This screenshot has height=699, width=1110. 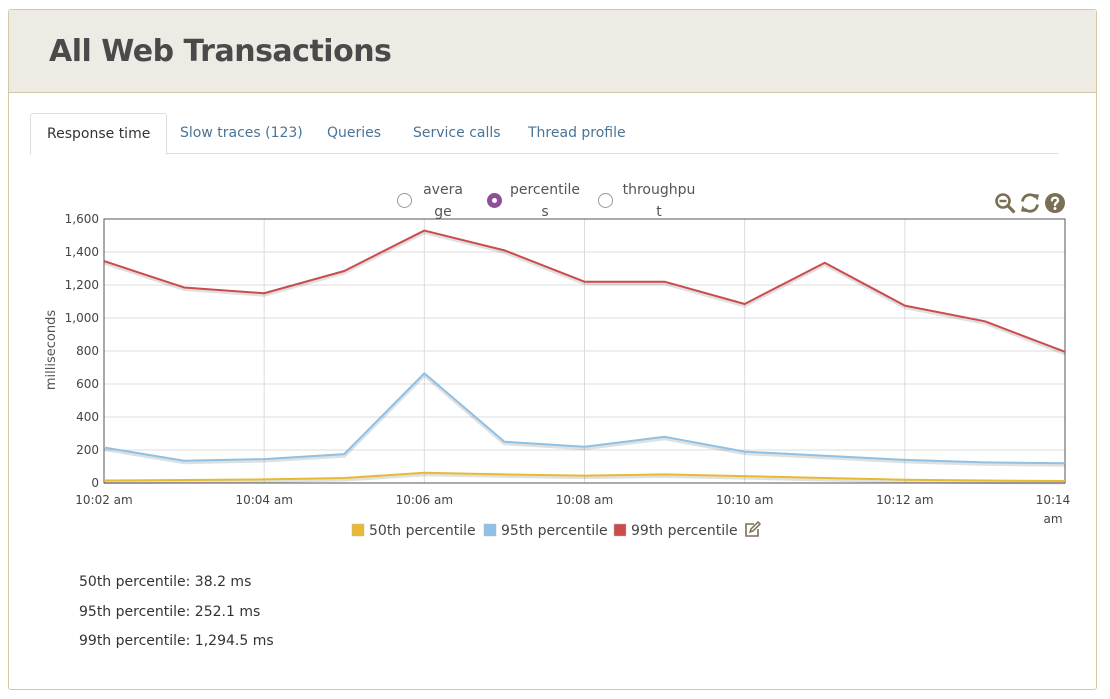 What do you see at coordinates (82, 252) in the screenshot?
I see `y-tick-label: 1,400` at bounding box center [82, 252].